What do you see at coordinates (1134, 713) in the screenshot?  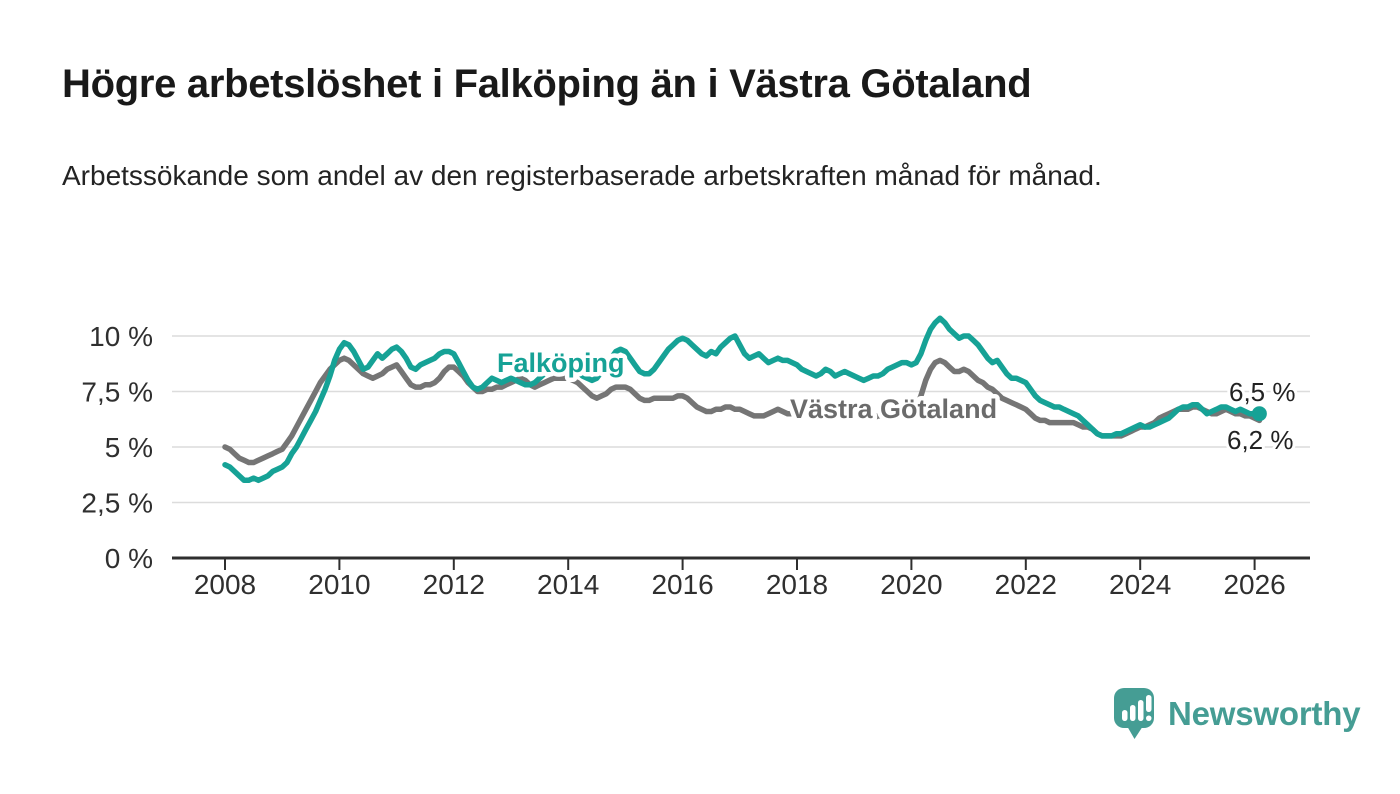 I see `newsworthy-logo-icon` at bounding box center [1134, 713].